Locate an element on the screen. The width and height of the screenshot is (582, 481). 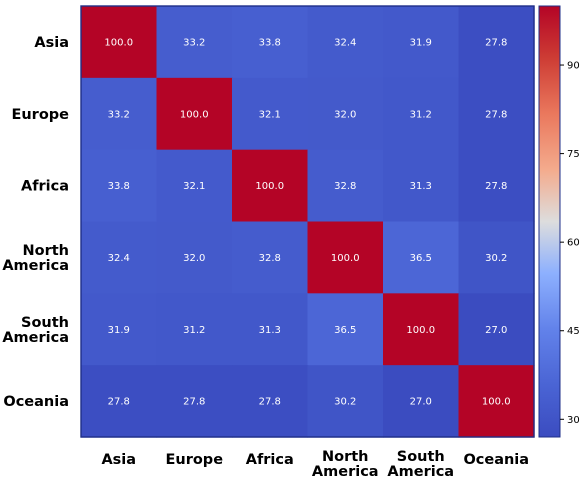
colorbar-tick-label: 60 is located at coordinates (573, 243).